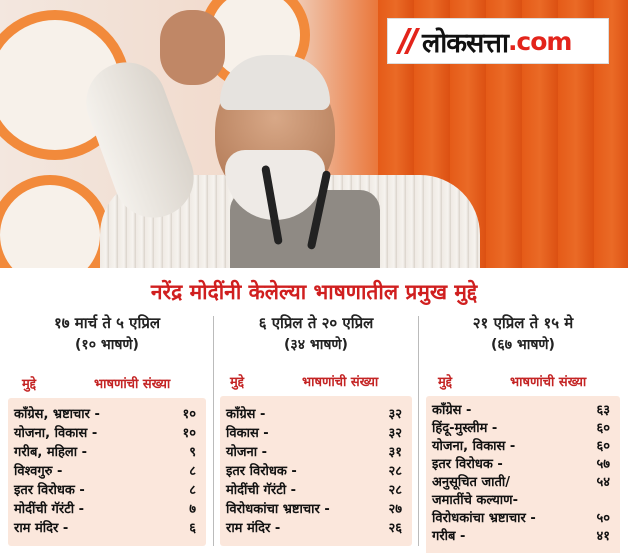  What do you see at coordinates (395, 528) in the screenshot?
I see `topic-count: २६` at bounding box center [395, 528].